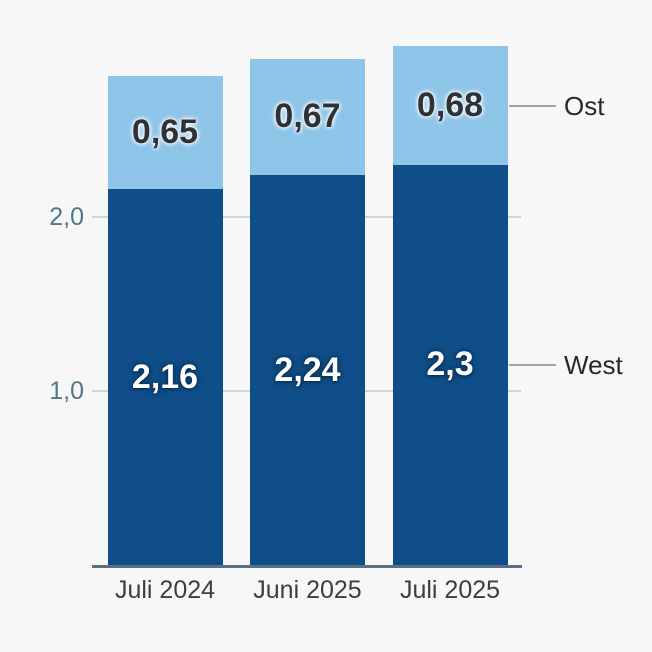 The width and height of the screenshot is (652, 652). I want to click on value-label: 2,3, so click(450, 364).